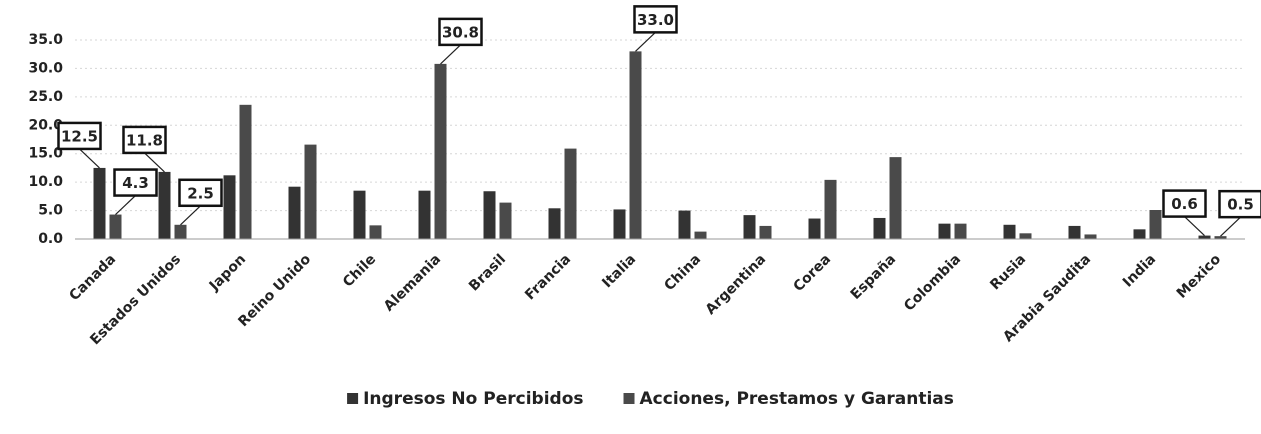 The width and height of the screenshot is (1261, 434). What do you see at coordinates (45, 40) in the screenshot?
I see `y-tick-label: 35.0` at bounding box center [45, 40].